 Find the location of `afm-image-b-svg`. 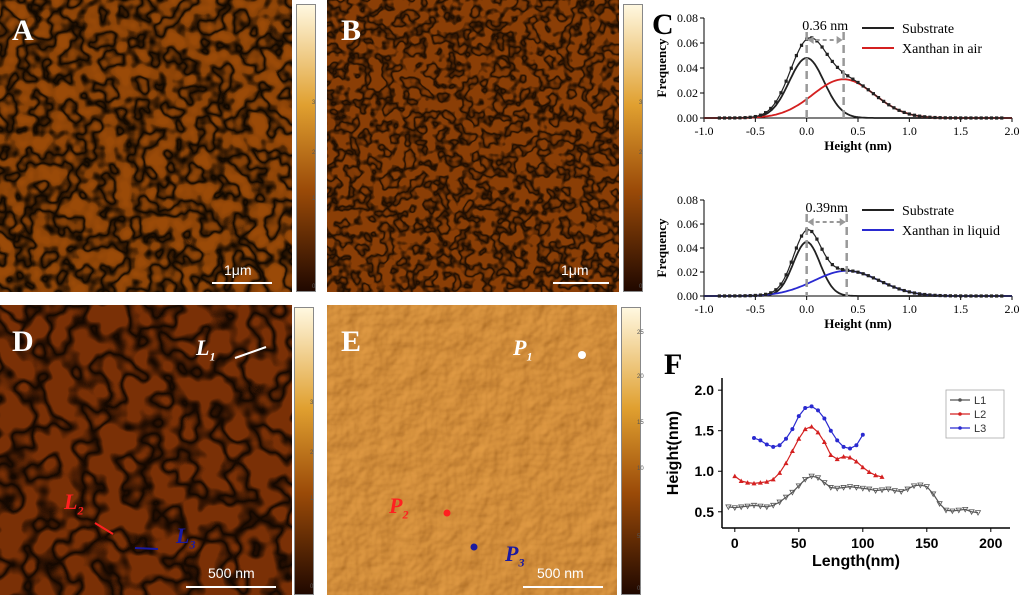

afm-image-b-svg is located at coordinates (473, 146).